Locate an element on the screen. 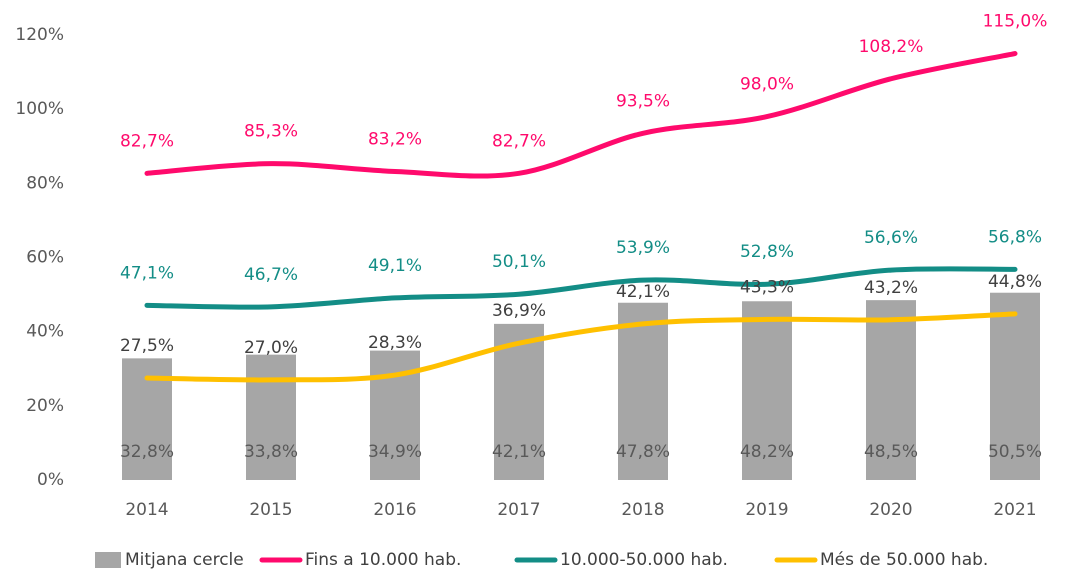  bar-label: 34,9% is located at coordinates (395, 452).